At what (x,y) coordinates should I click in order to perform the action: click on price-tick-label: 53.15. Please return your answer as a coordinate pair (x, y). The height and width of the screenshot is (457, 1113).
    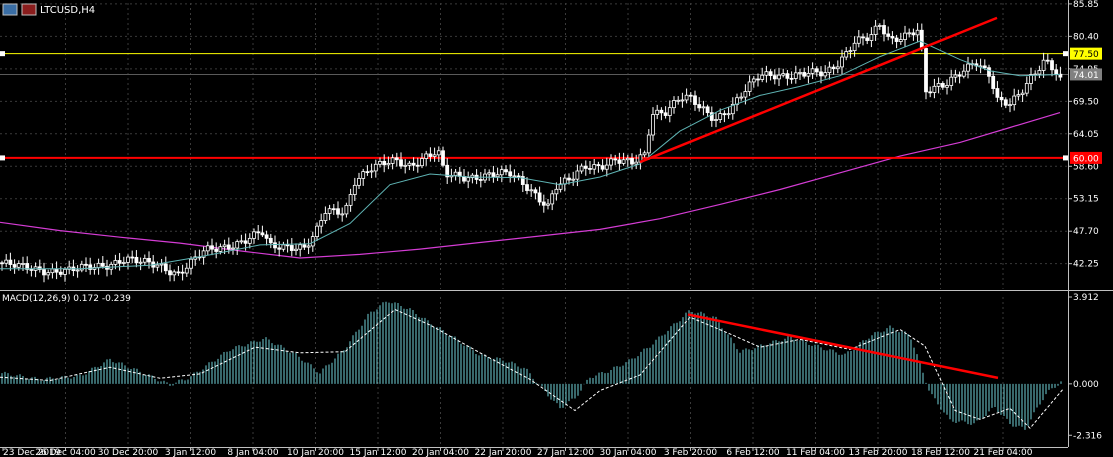
    Looking at the image, I should click on (1086, 200).